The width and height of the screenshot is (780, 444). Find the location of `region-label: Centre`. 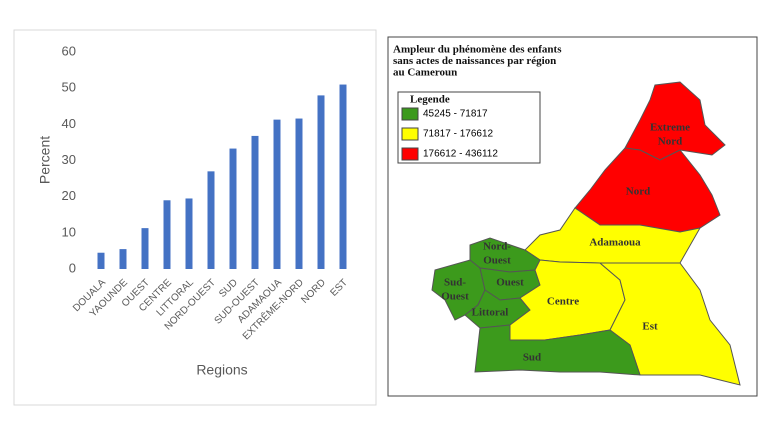

region-label: Centre is located at coordinates (563, 302).